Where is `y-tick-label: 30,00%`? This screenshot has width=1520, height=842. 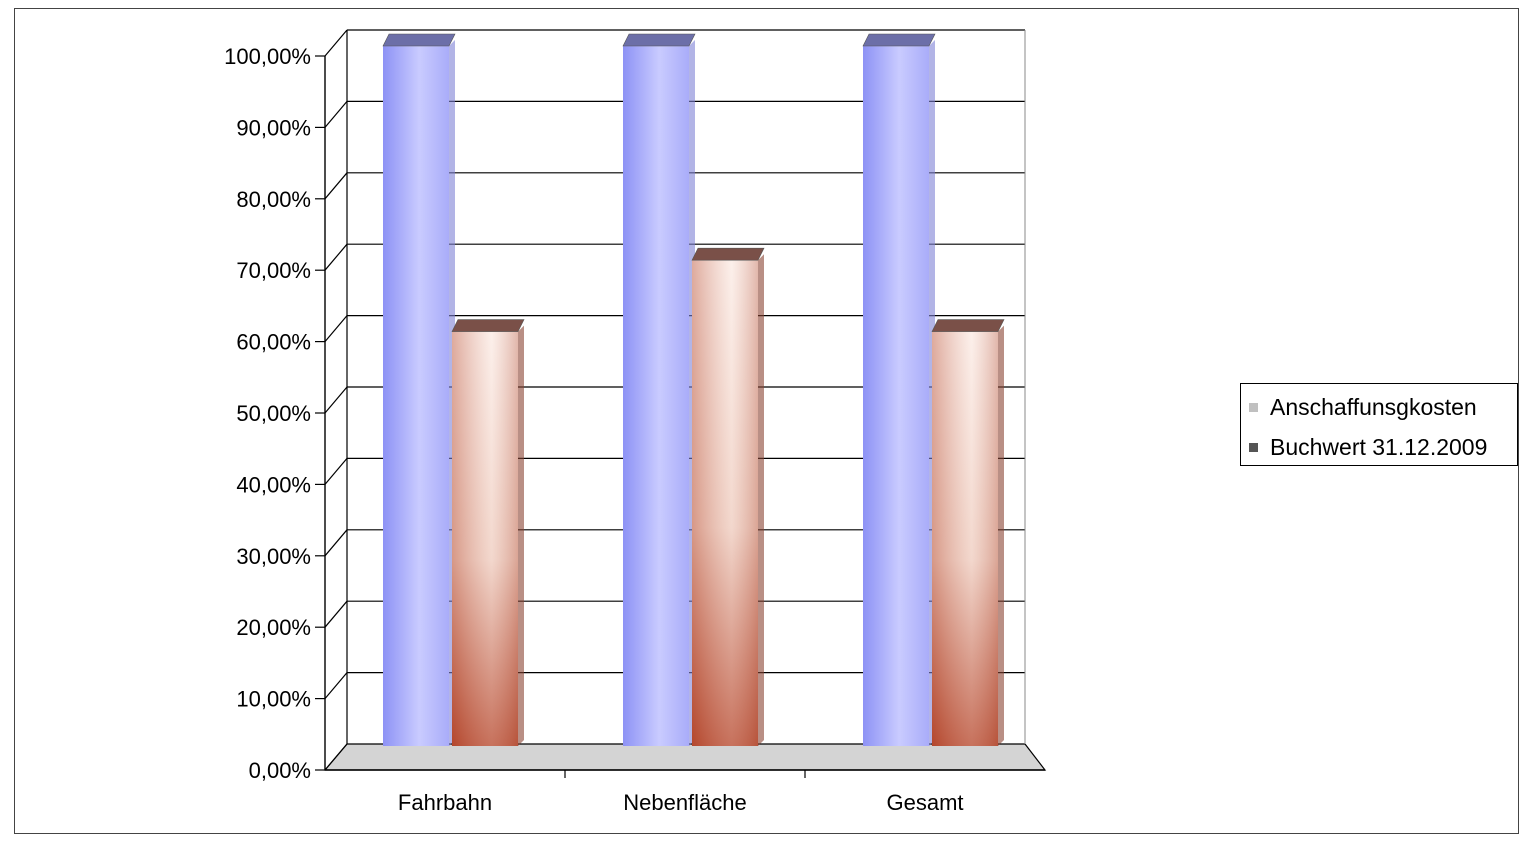 y-tick-label: 30,00% is located at coordinates (273, 556).